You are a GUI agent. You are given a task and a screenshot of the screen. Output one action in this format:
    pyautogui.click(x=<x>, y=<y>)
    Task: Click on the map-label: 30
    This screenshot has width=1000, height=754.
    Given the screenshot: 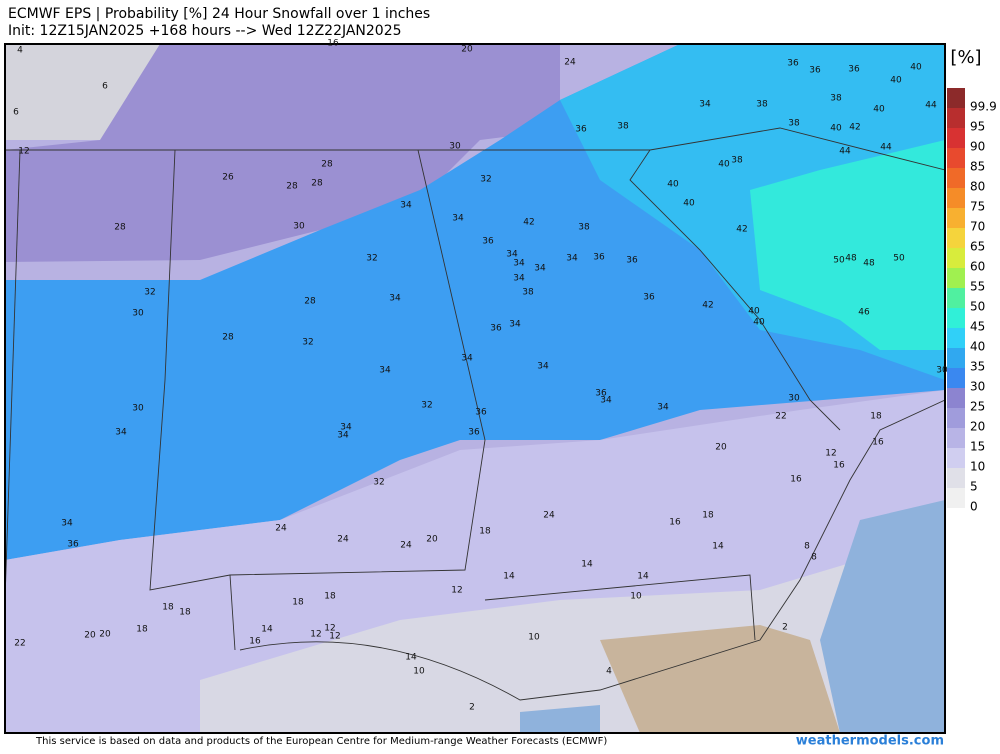 What is the action you would take?
    pyautogui.click(x=455, y=147)
    